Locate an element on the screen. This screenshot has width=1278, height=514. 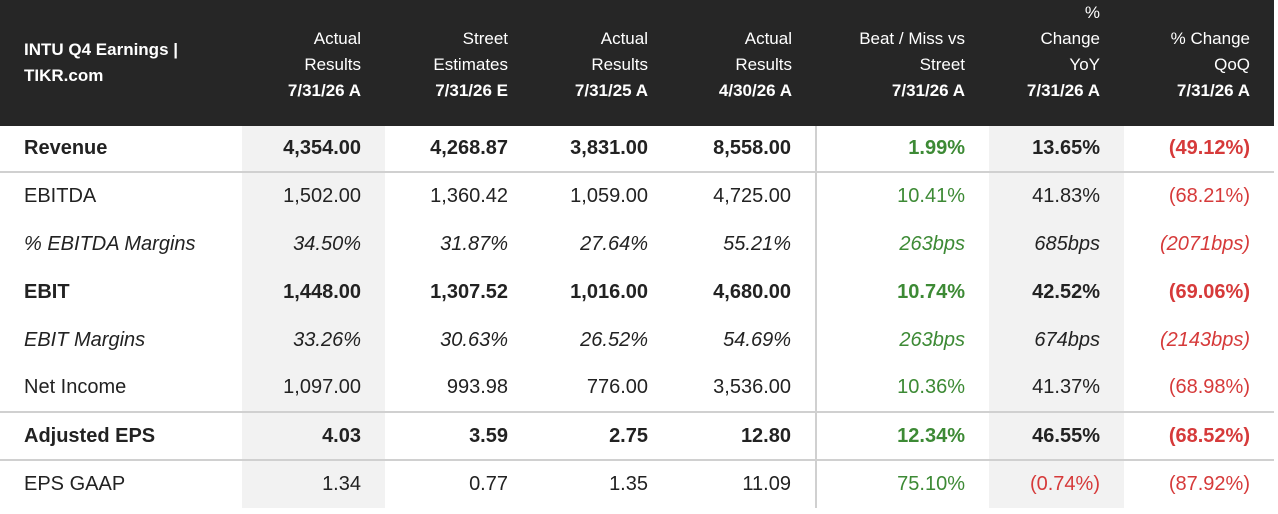
cell-beat-miss: 1.99% is located at coordinates (902, 149).